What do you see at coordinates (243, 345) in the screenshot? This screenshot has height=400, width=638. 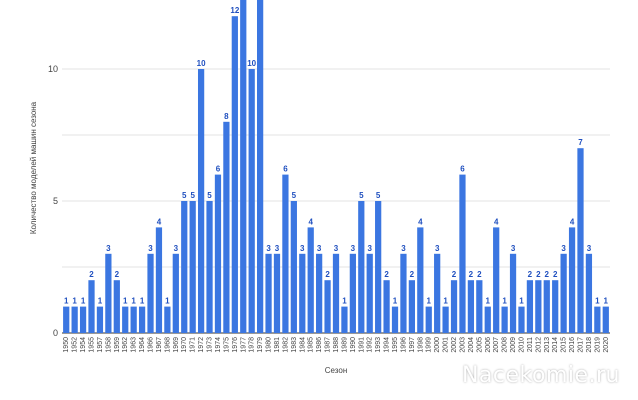 I see `x-tick-label: 1977` at bounding box center [243, 345].